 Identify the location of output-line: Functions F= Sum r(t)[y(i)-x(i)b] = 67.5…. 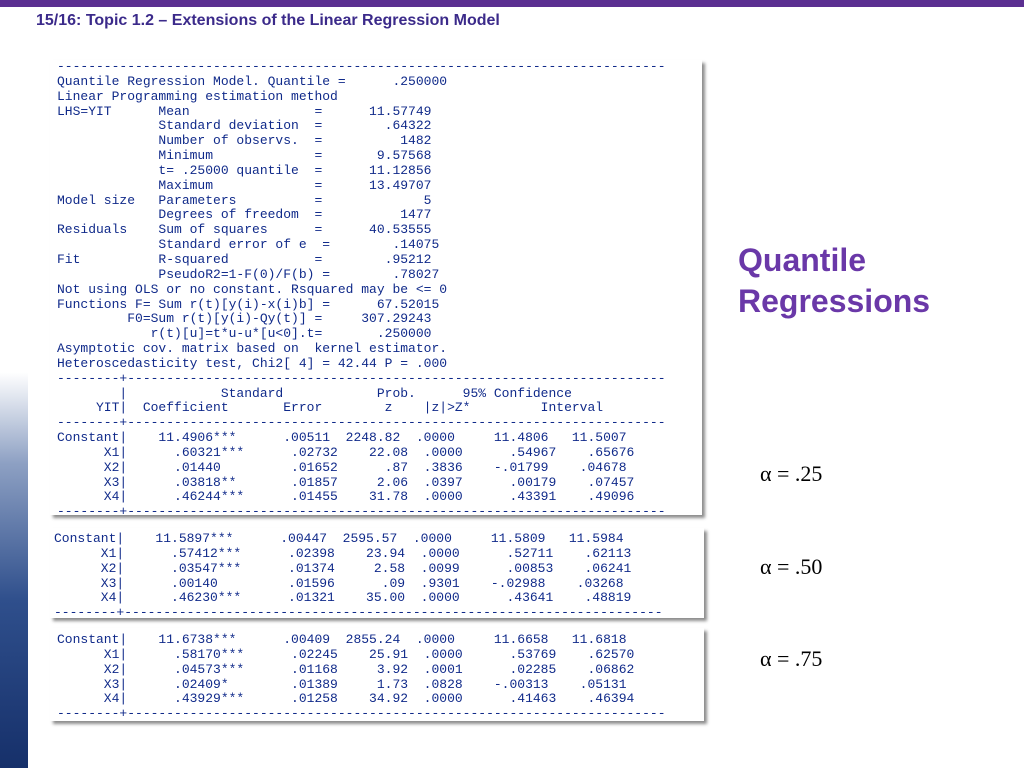
(248, 304).